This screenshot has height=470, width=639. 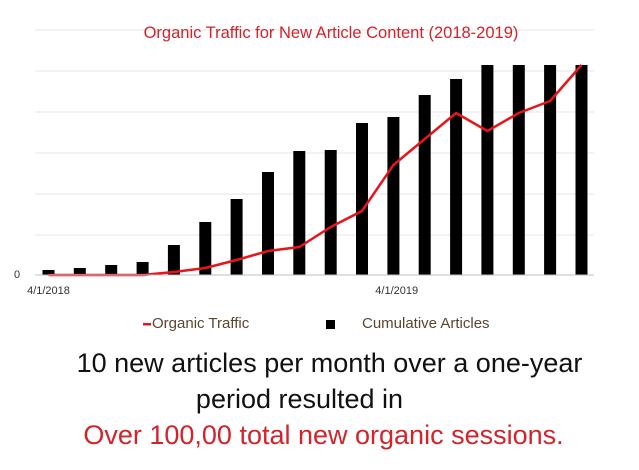 I want to click on legend-swatch-organic-traffic, so click(x=147, y=324).